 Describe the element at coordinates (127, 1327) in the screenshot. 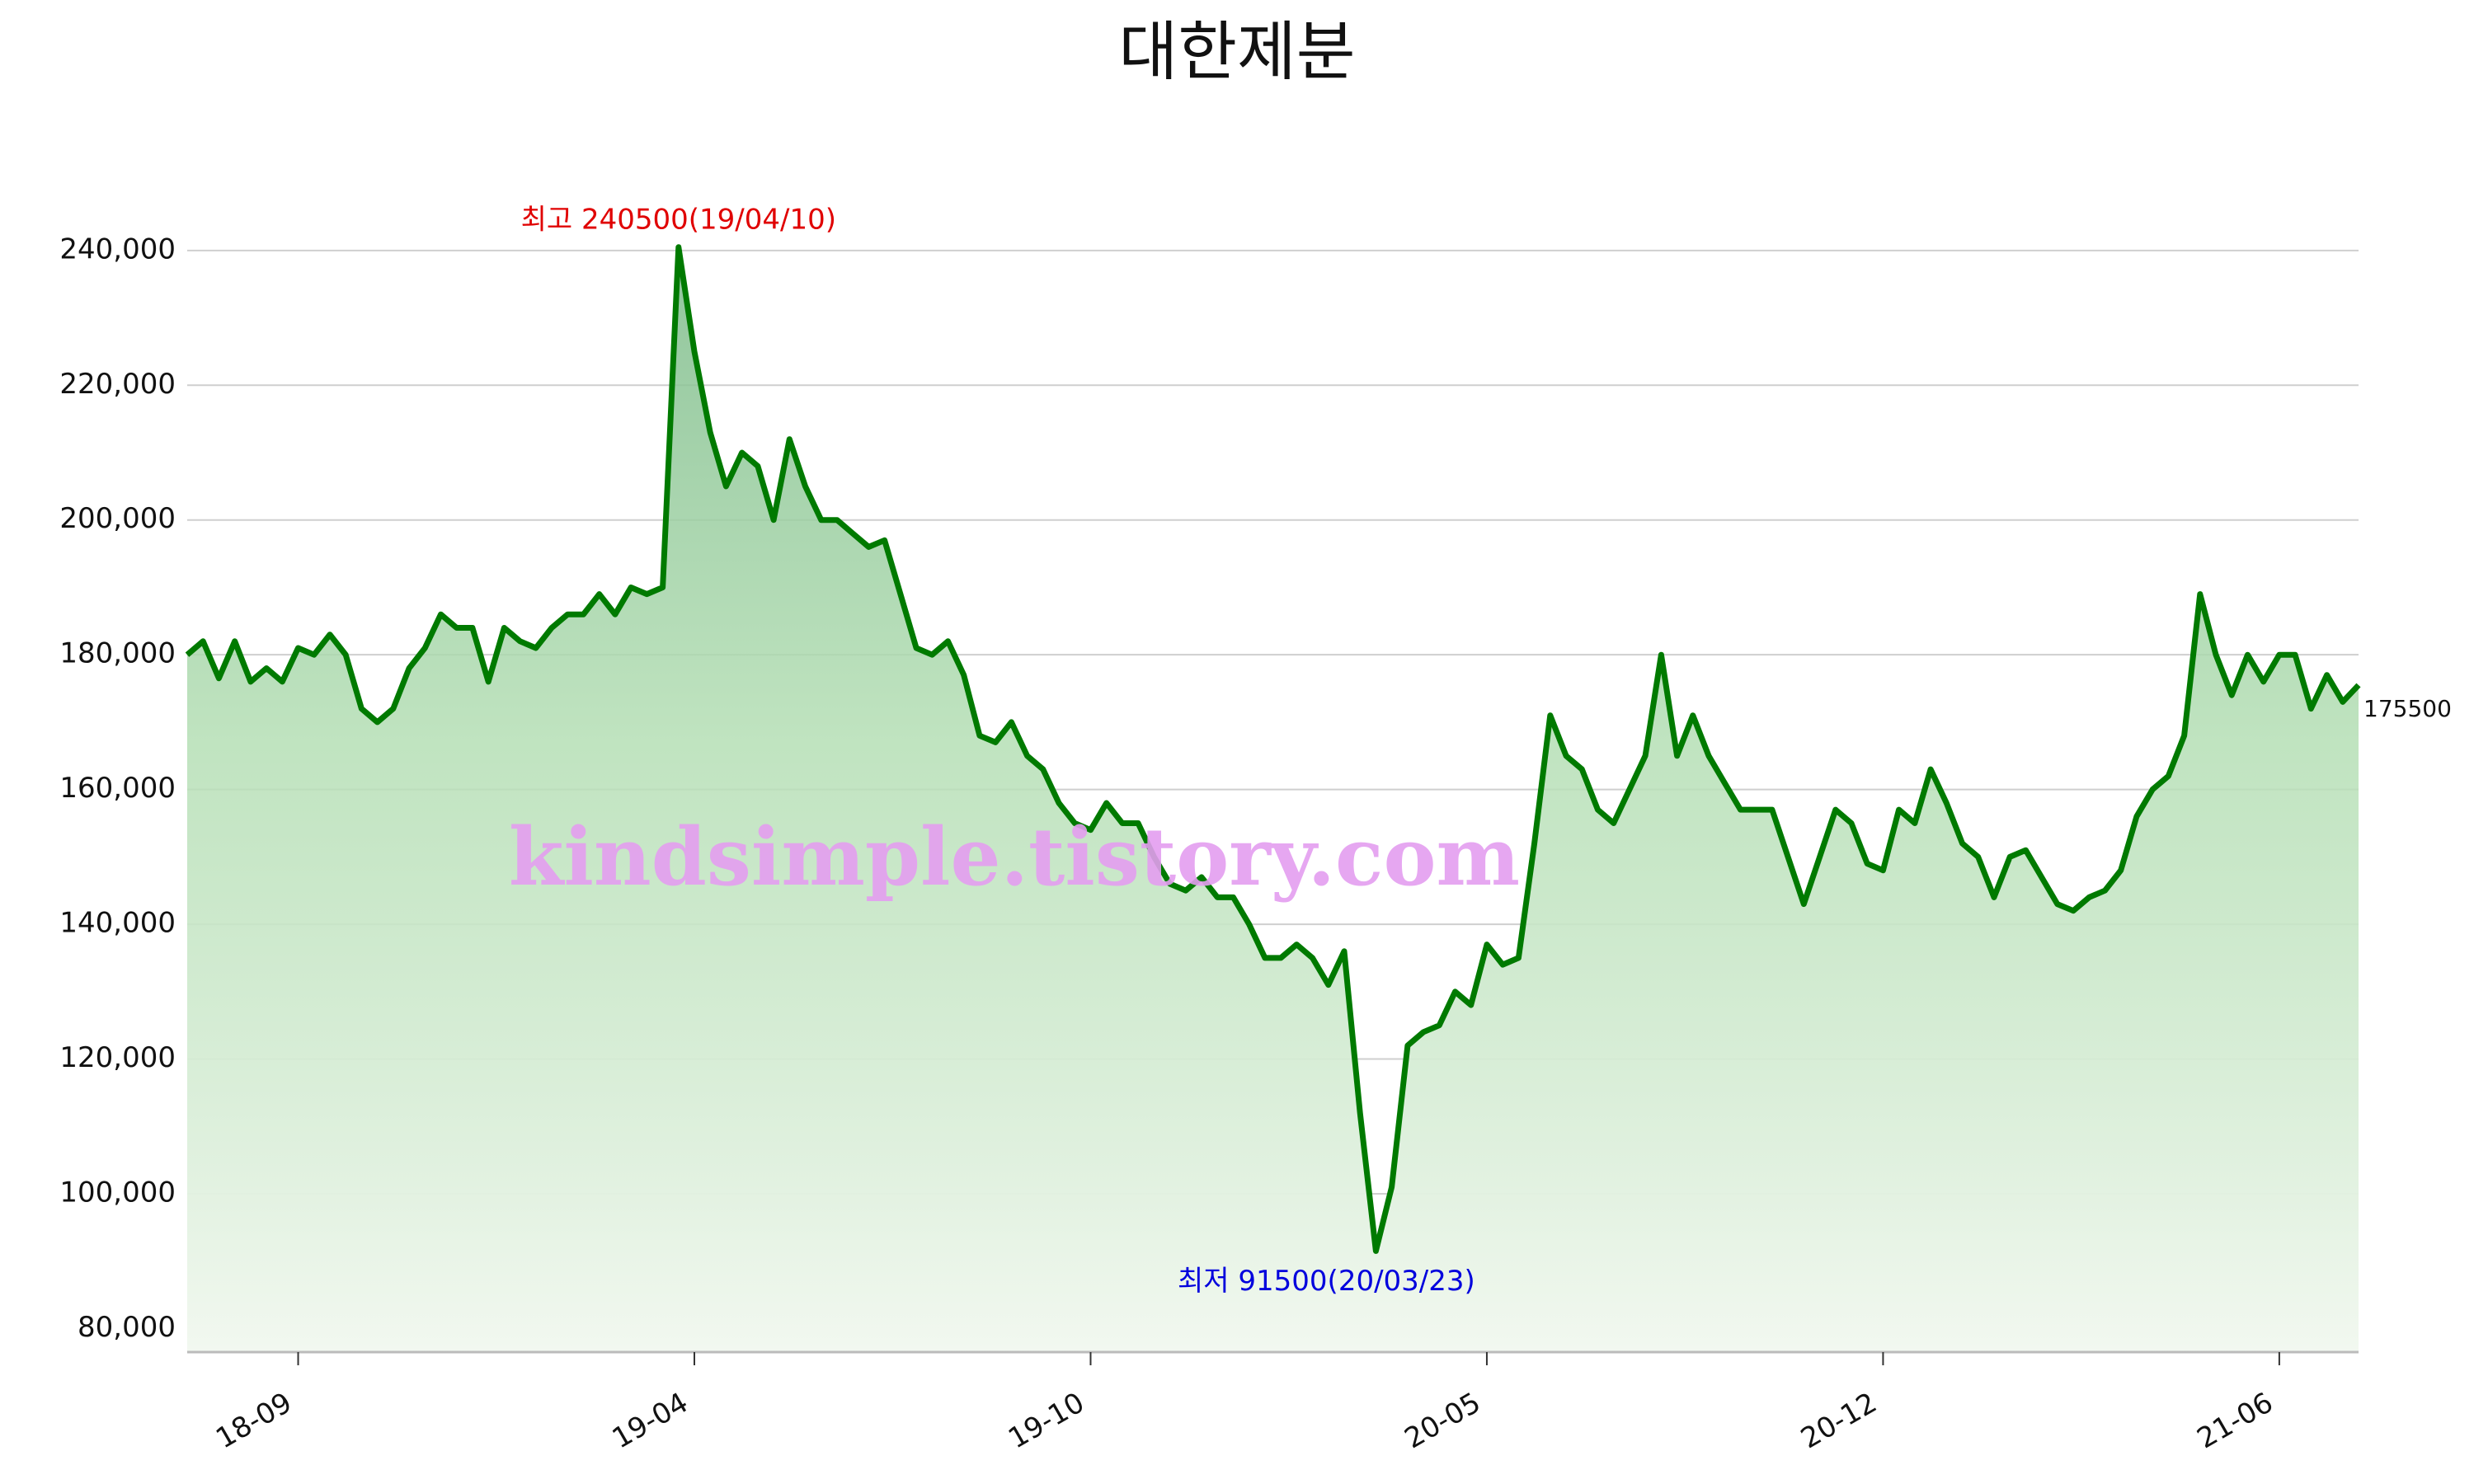

I see `y-tick-label: 80,000` at that location.